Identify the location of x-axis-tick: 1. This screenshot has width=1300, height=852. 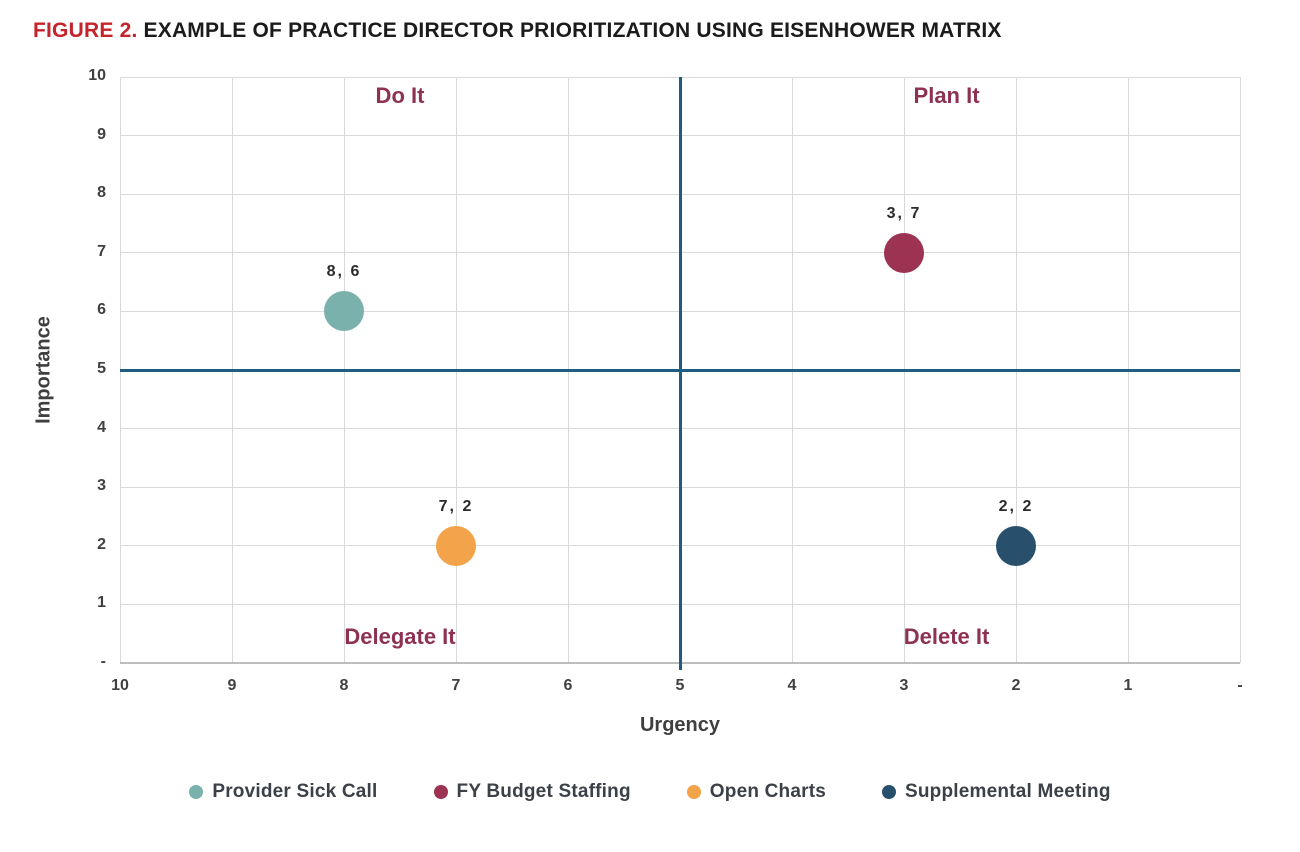
(1128, 685).